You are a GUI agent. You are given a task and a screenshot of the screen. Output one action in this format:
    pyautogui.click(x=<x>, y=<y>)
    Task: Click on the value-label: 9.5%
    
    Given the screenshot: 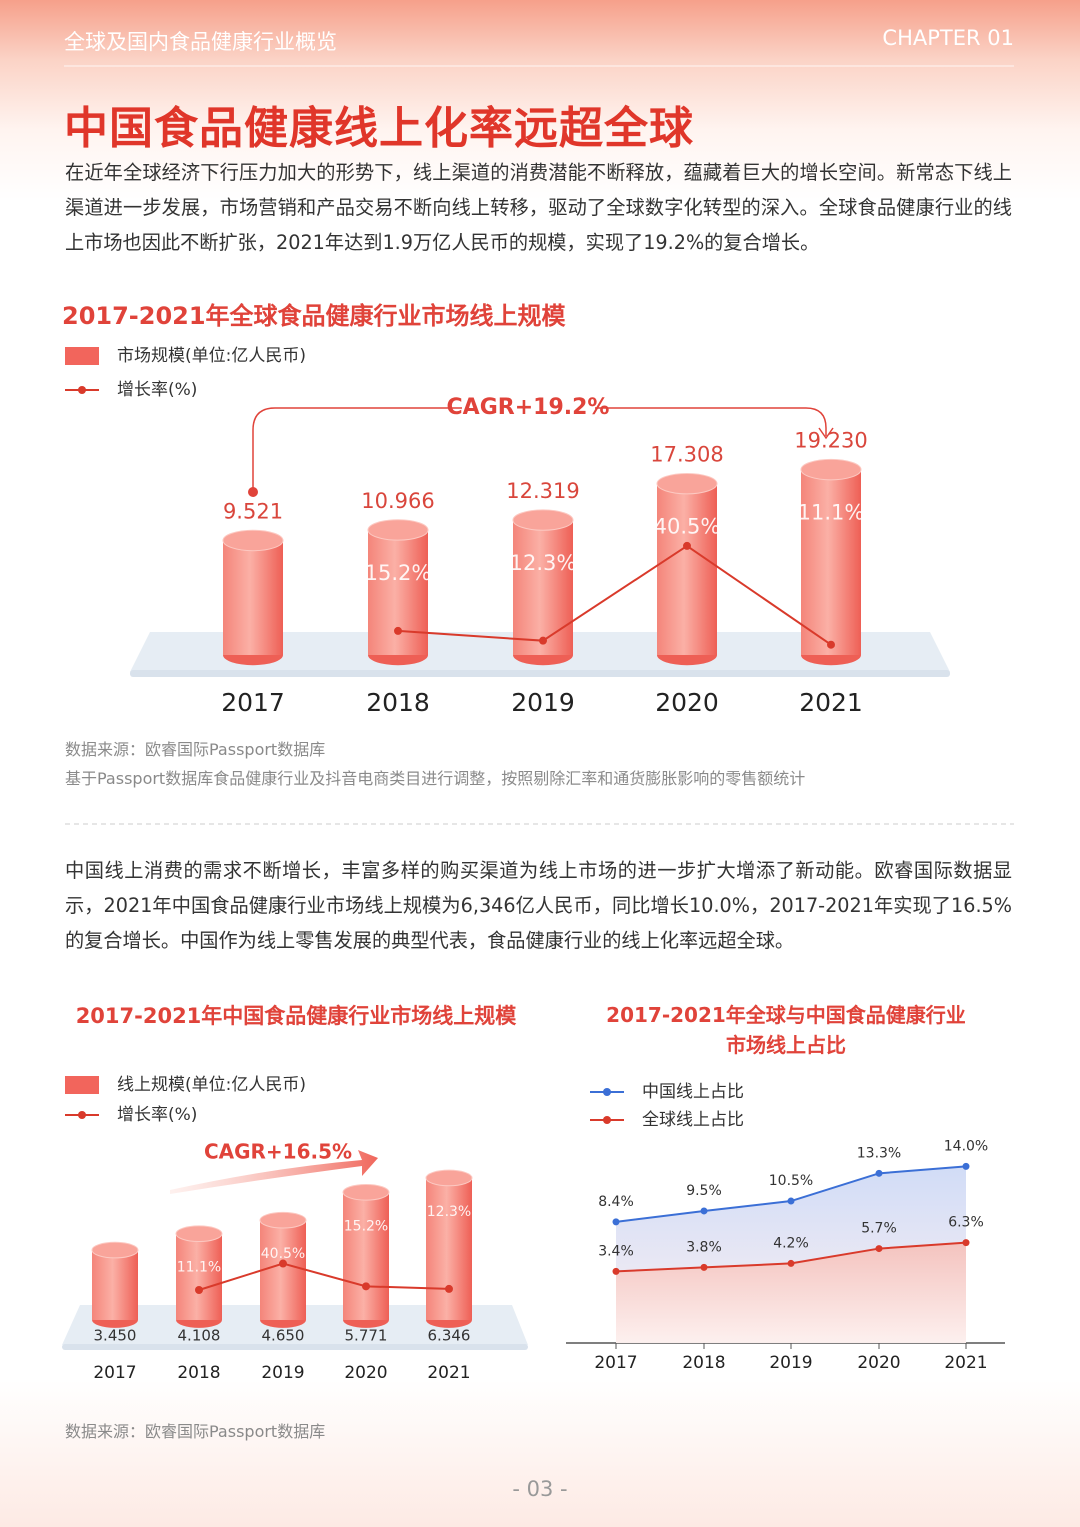 What is the action you would take?
    pyautogui.click(x=704, y=1191)
    